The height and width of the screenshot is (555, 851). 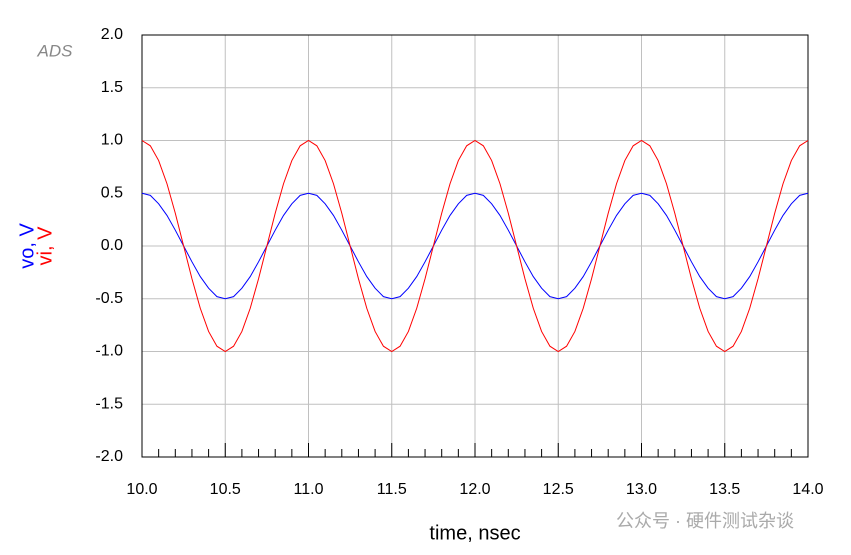 I want to click on y-tick-label: 0.5, so click(x=112, y=192).